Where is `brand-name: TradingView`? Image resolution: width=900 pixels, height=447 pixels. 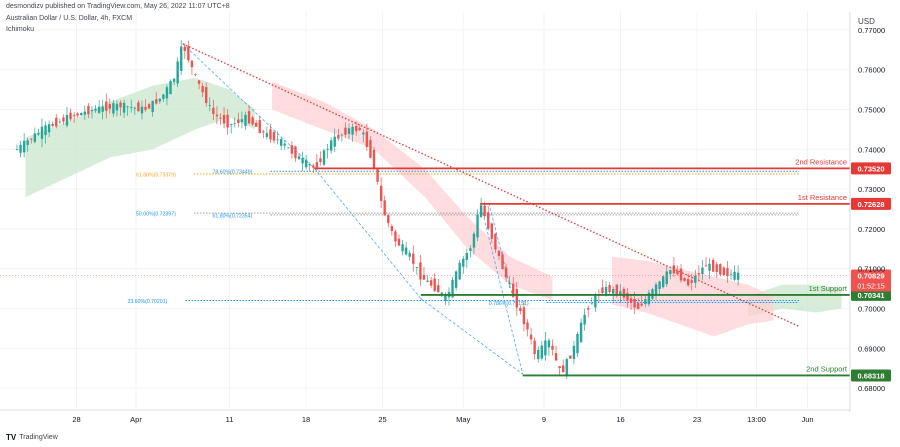 brand-name: TradingView is located at coordinates (38, 437).